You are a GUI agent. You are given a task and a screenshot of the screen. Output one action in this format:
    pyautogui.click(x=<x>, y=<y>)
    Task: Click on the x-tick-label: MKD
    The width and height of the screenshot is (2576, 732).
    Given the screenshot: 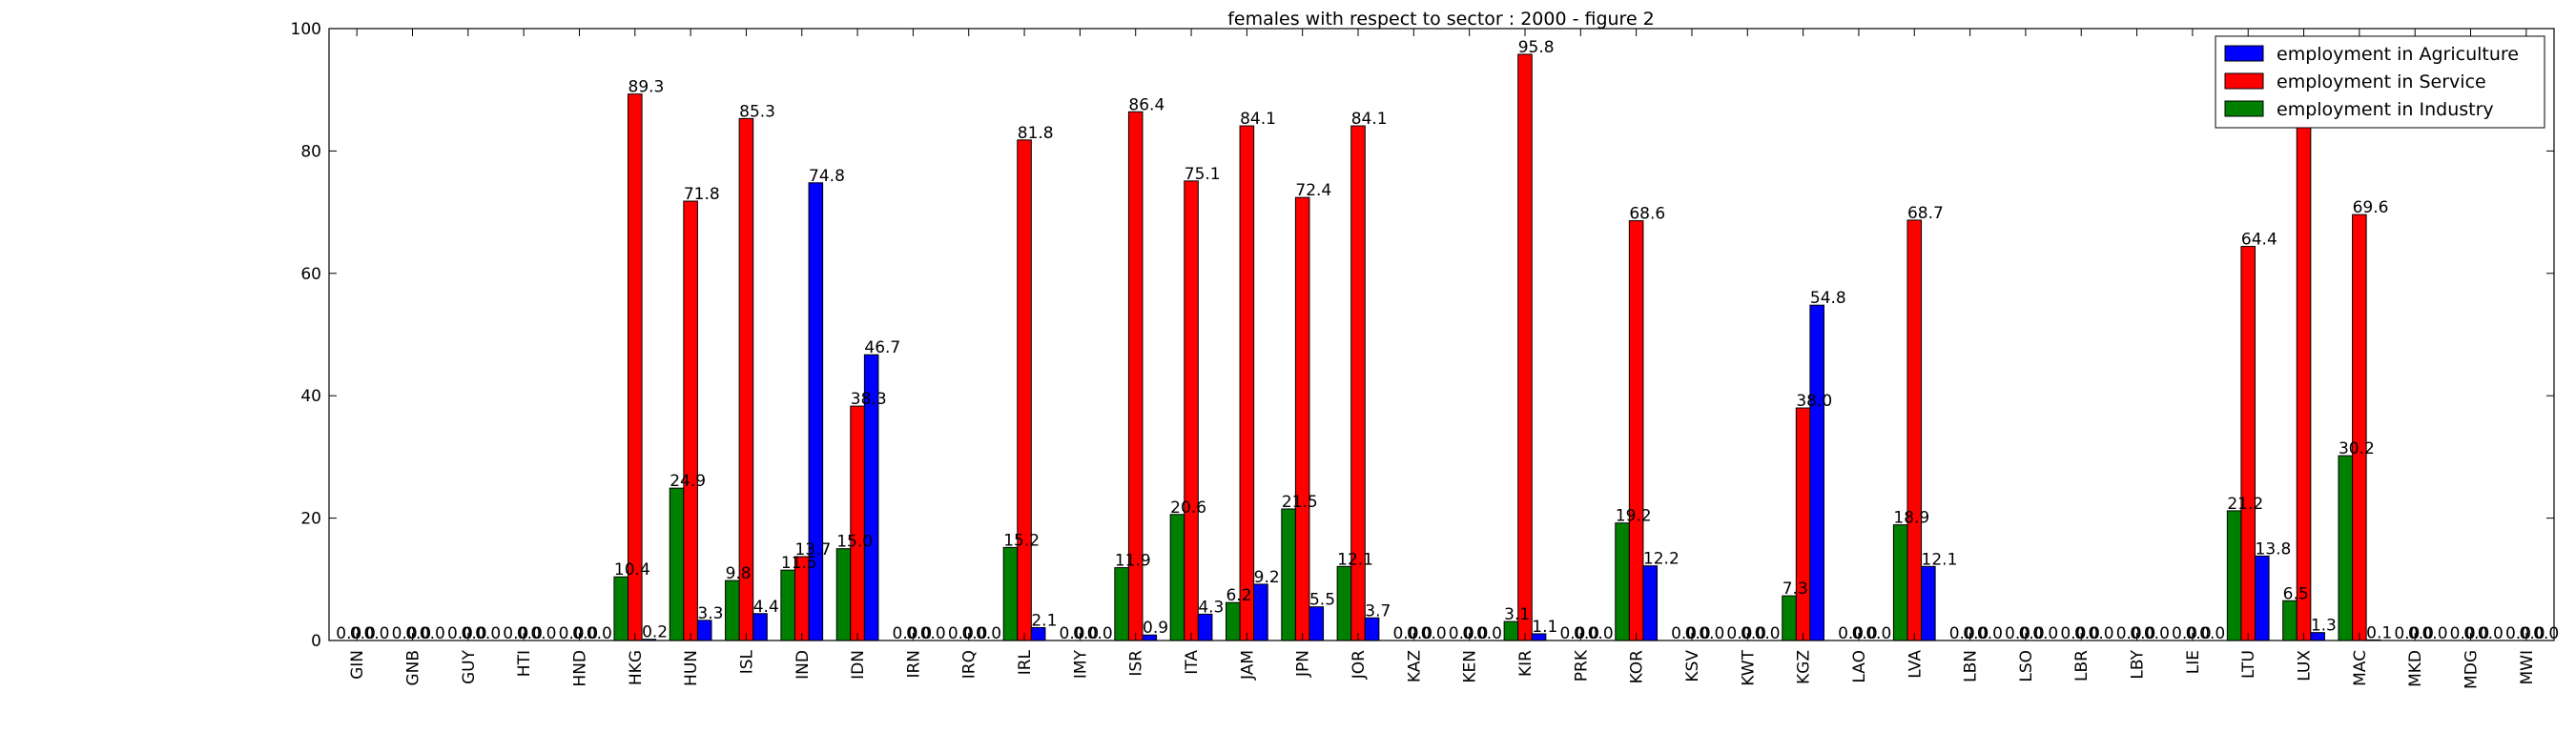 What is the action you would take?
    pyautogui.click(x=2415, y=669)
    